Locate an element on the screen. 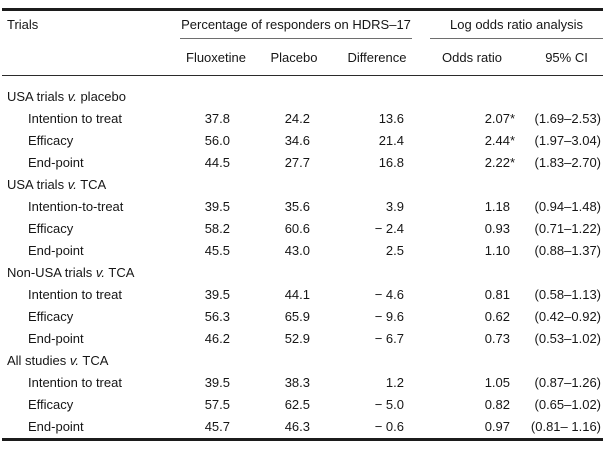 Image resolution: width=607 pixels, height=452 pixels. section-row-usa-v-placebo: USA trials v. placebo is located at coordinates (302, 92).